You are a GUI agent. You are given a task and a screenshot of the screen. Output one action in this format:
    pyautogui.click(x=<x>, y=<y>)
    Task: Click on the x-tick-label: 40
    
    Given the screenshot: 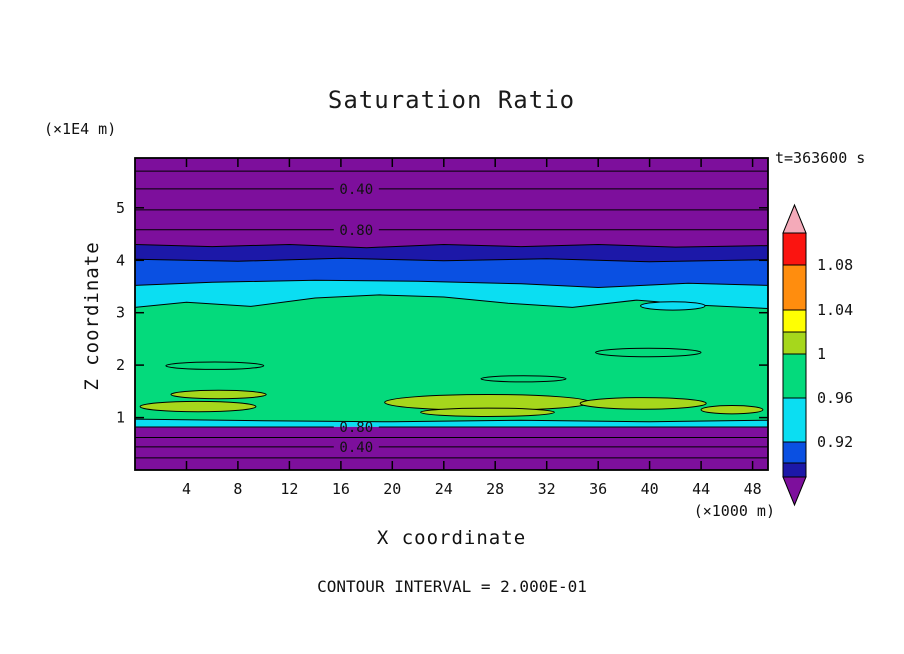 What is the action you would take?
    pyautogui.click(x=650, y=489)
    